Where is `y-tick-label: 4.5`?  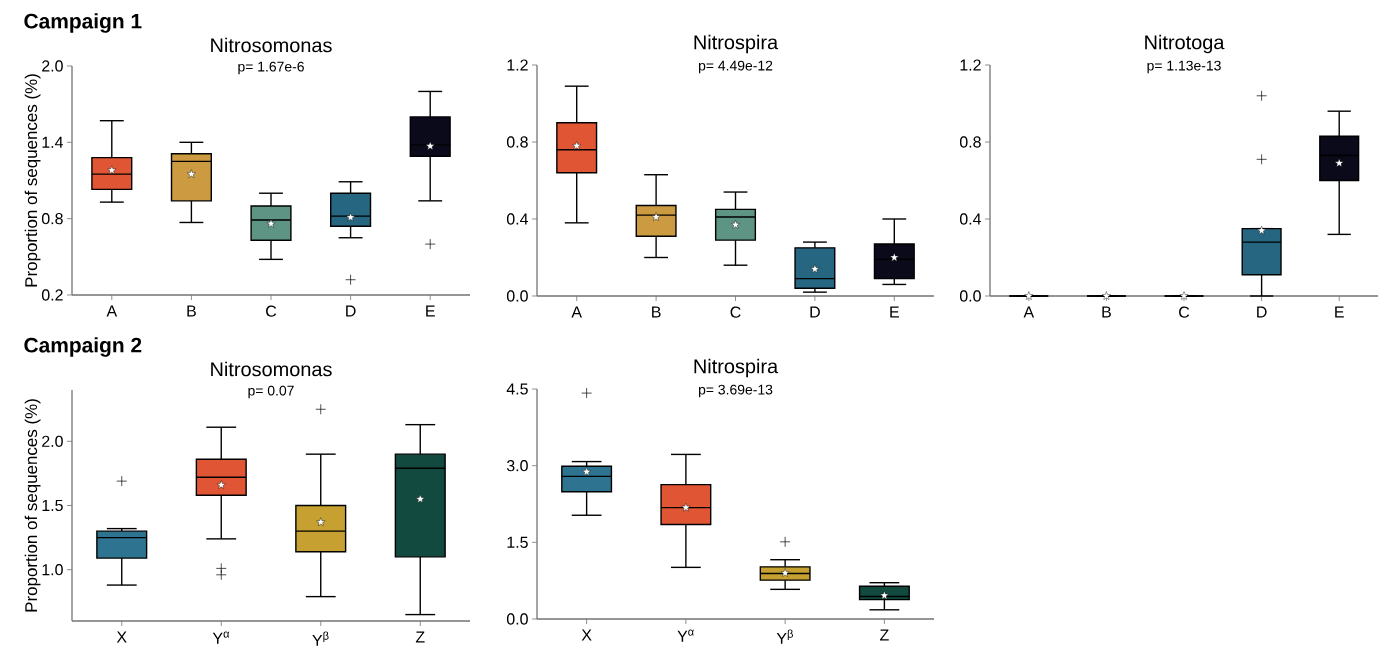
y-tick-label: 4.5 is located at coordinates (517, 389).